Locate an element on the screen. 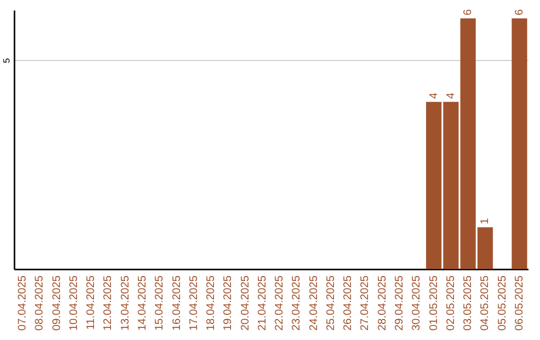 Image resolution: width=540 pixels, height=340 pixels. x-tick-label: 24.04.2025 is located at coordinates (314, 303).